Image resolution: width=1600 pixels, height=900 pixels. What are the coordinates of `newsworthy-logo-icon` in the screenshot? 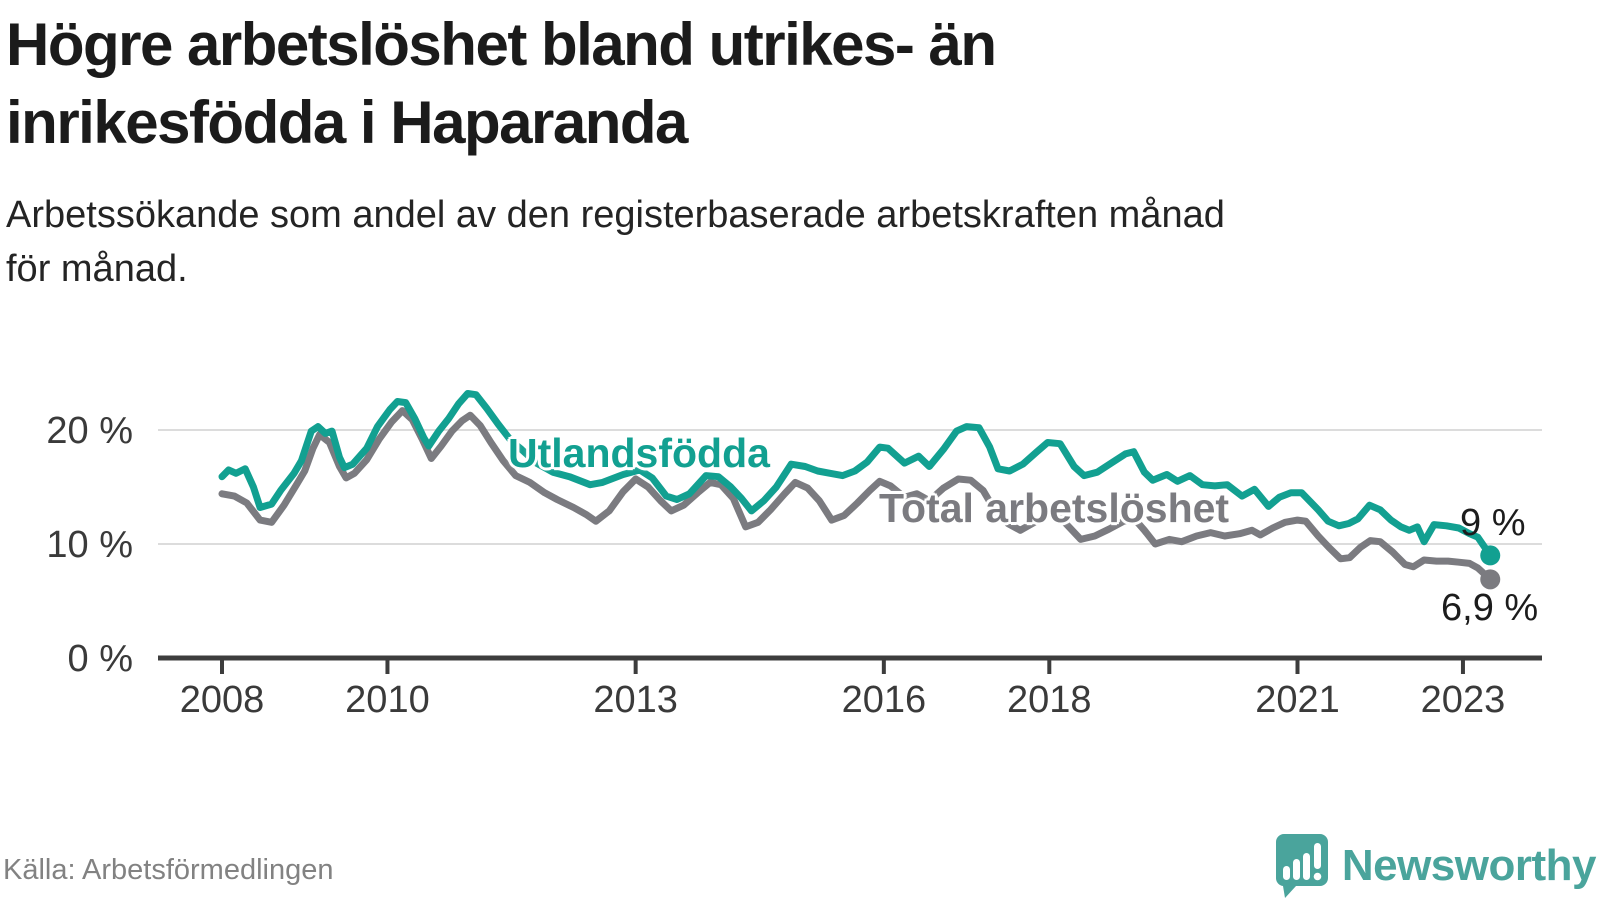 It's located at (1301, 866).